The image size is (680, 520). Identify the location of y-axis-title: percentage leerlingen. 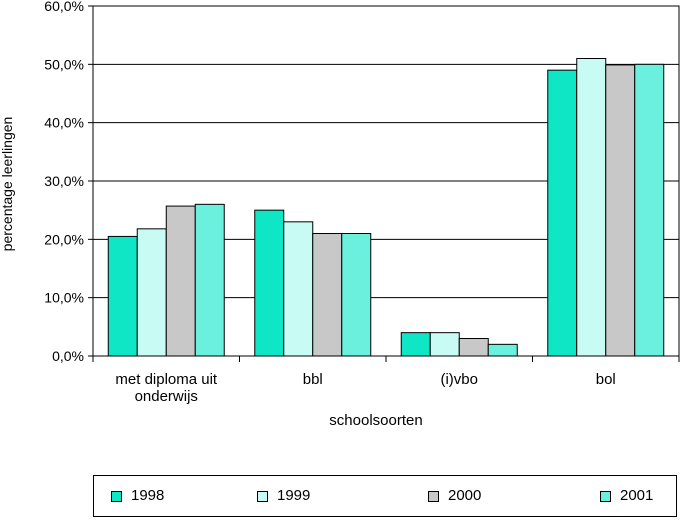
(7, 184).